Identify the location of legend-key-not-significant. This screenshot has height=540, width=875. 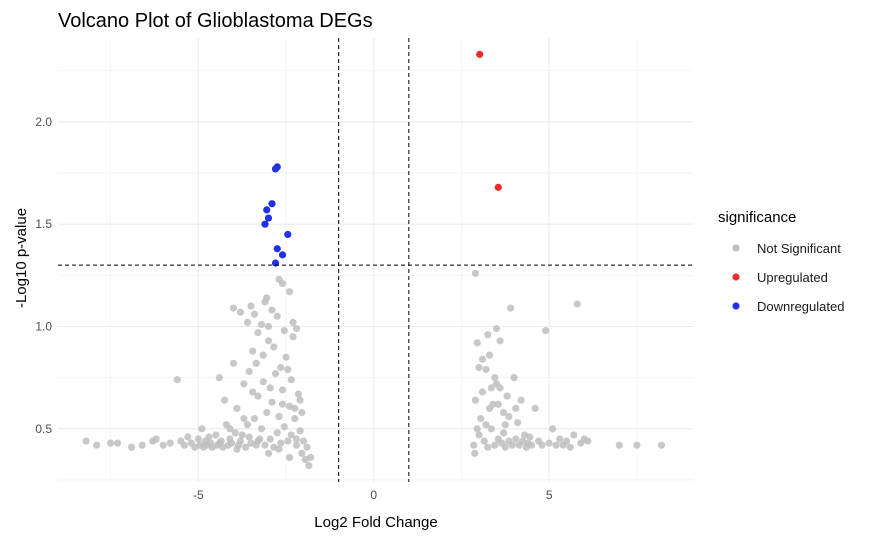
(736, 248).